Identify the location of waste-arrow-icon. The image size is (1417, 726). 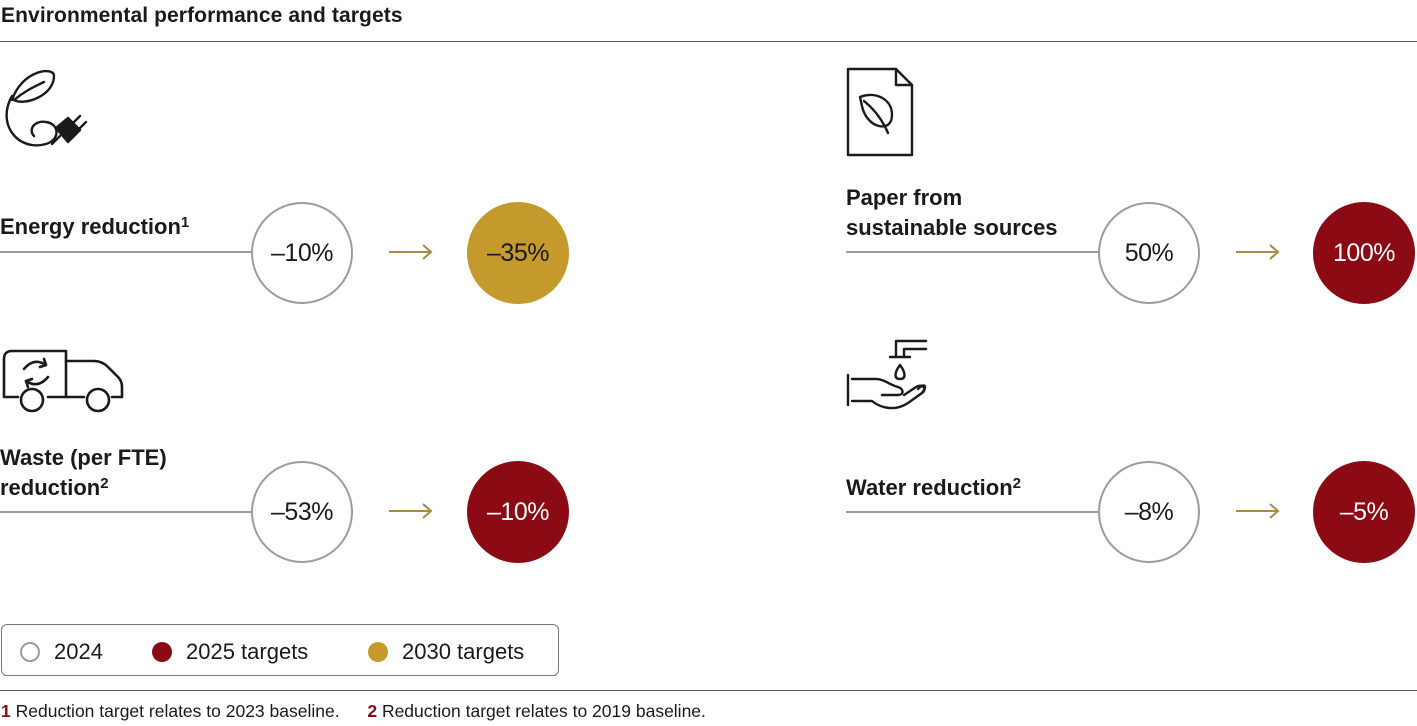
(411, 511).